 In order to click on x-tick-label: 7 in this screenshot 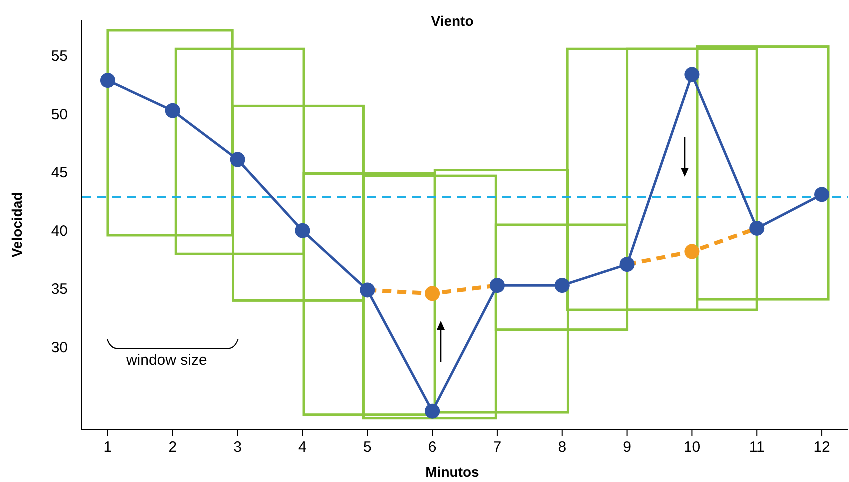, I will do `click(497, 447)`.